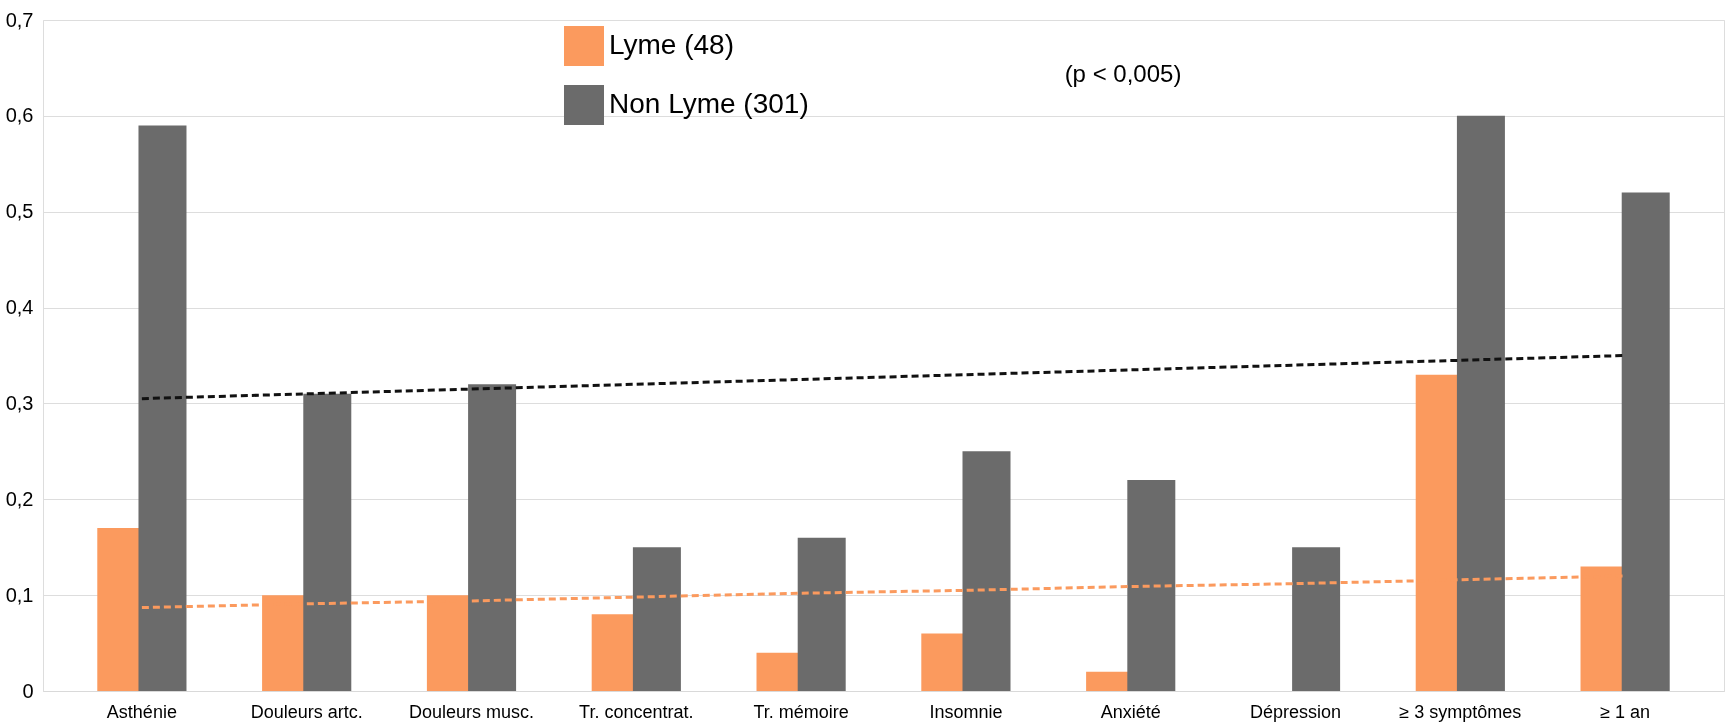 The width and height of the screenshot is (1734, 726). Describe the element at coordinates (636, 711) in the screenshot. I see `x-tick-label: Tr. concentrat.` at that location.